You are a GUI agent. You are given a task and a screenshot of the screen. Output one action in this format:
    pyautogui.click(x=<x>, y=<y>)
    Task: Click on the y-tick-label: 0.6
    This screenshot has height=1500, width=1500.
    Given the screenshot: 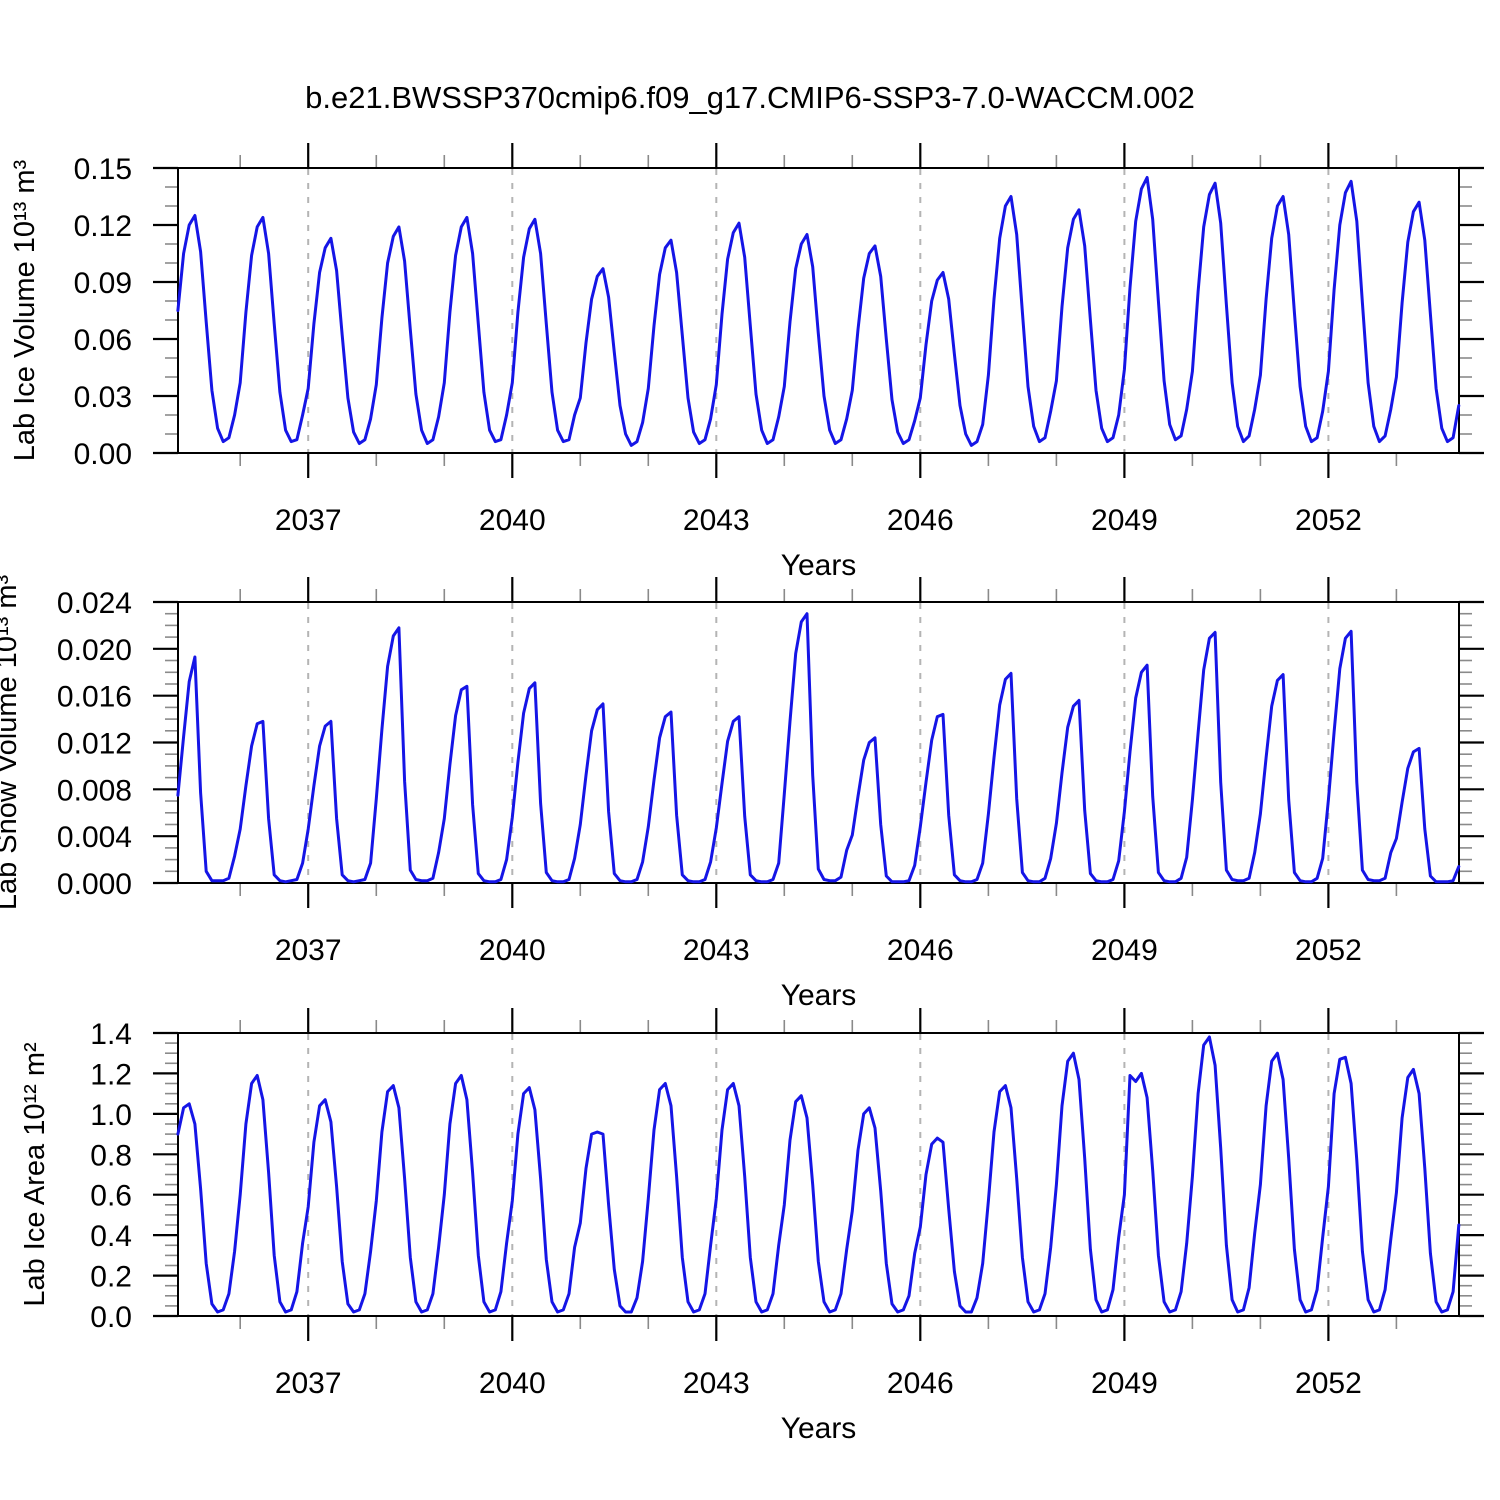 What is the action you would take?
    pyautogui.click(x=111, y=1196)
    